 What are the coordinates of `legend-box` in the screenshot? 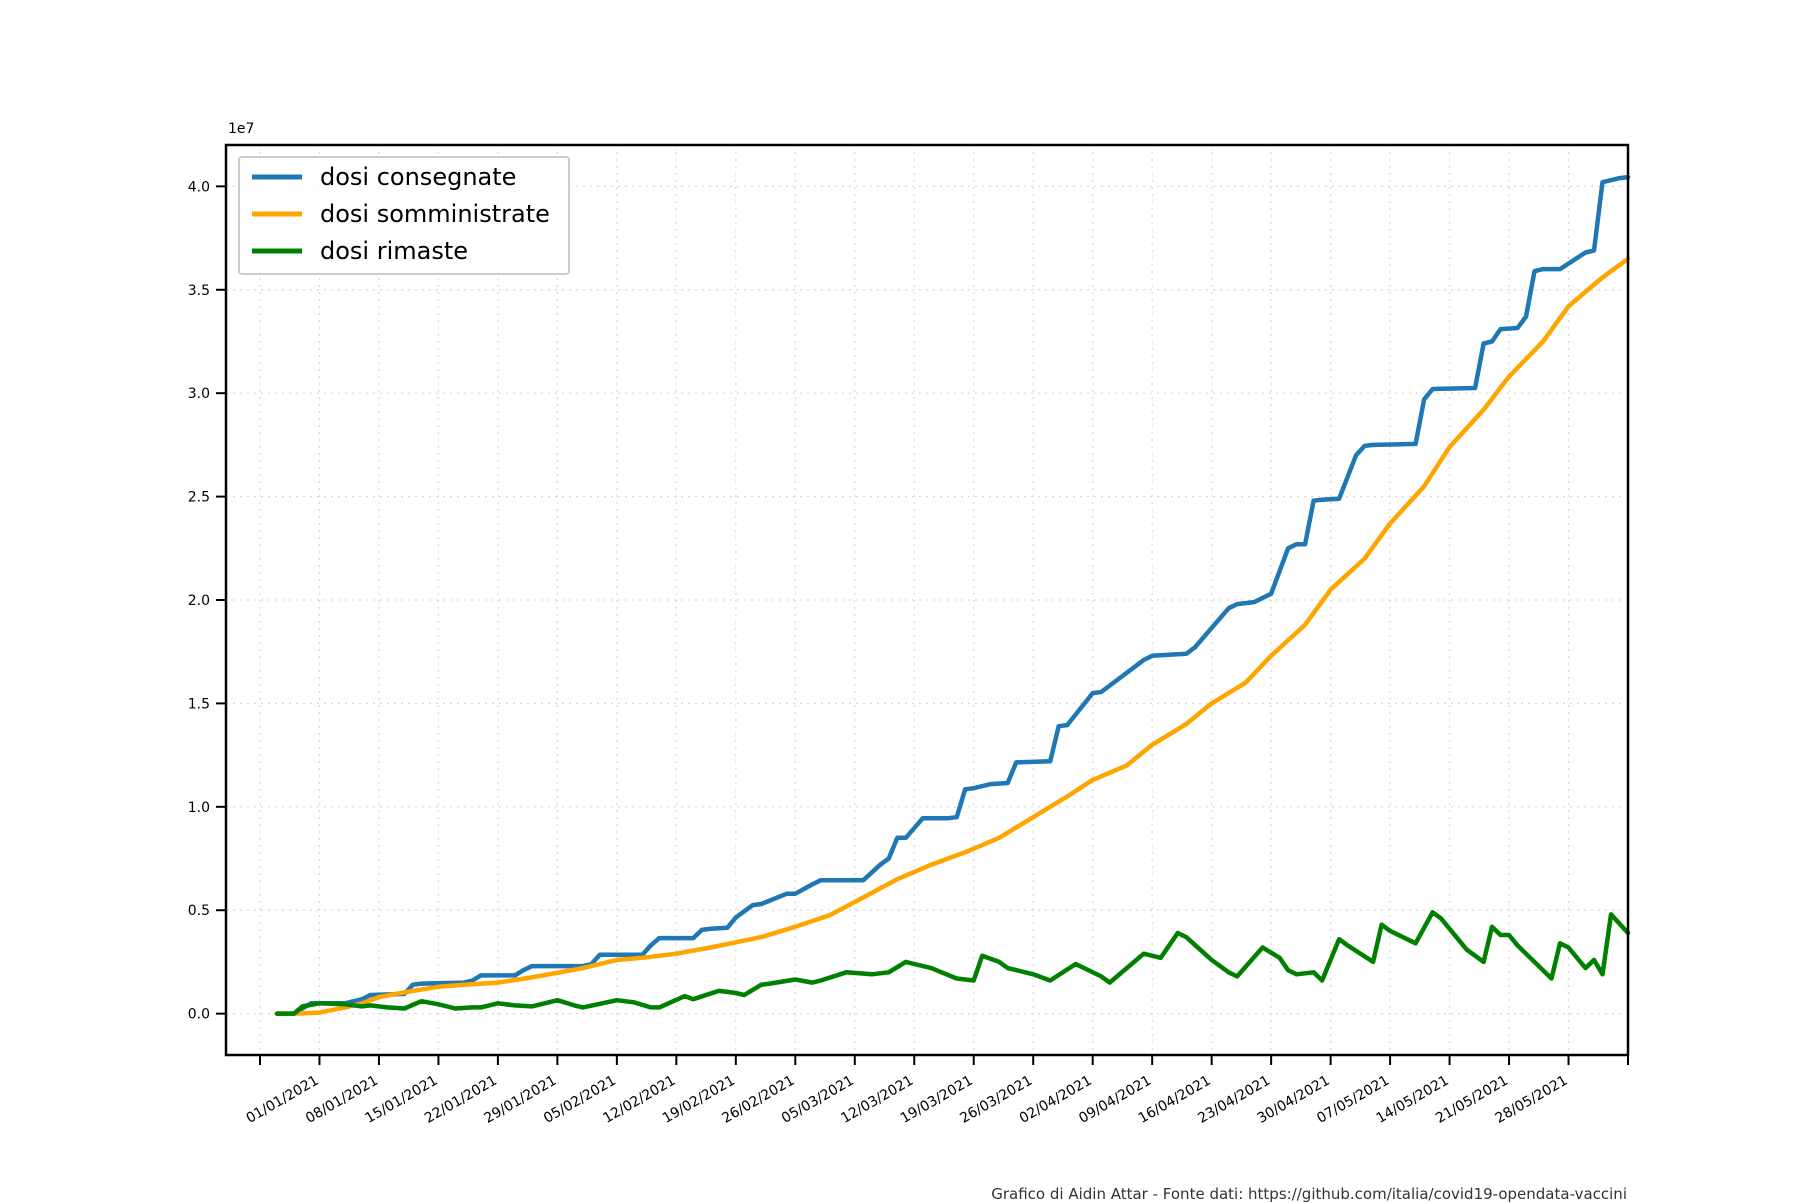 It's located at (404, 215).